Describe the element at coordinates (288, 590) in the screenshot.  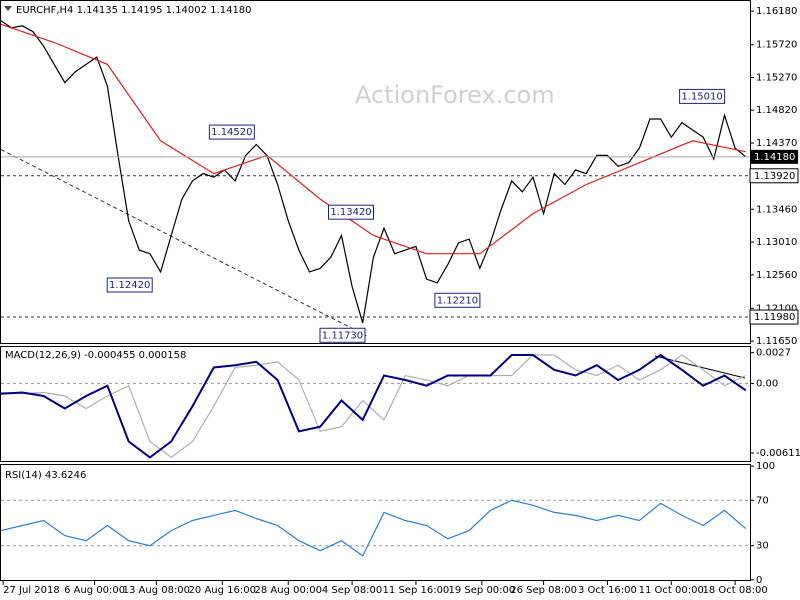
I see `x-tick-label: 28 Aug 00:00` at that location.